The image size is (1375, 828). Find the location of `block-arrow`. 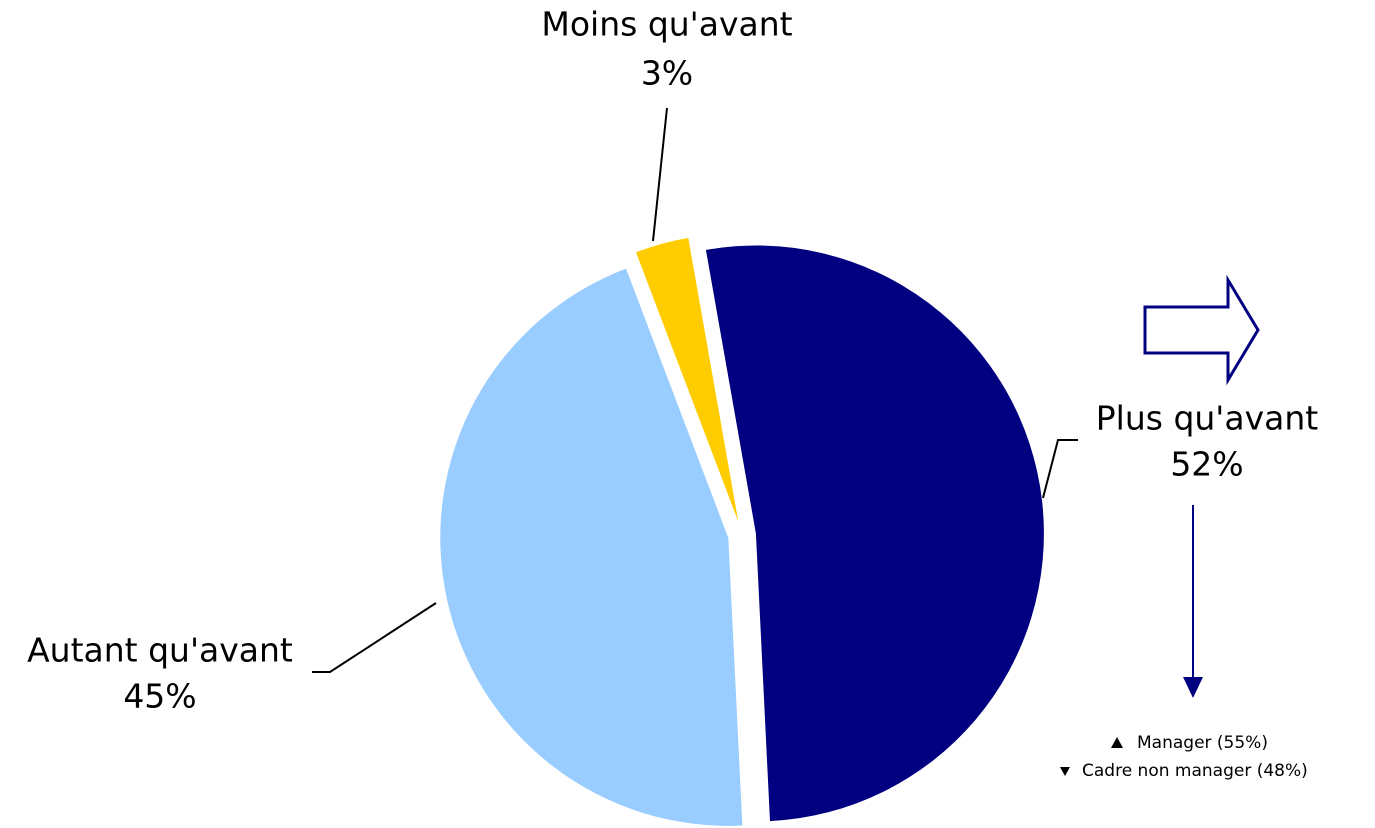

block-arrow is located at coordinates (1201, 330).